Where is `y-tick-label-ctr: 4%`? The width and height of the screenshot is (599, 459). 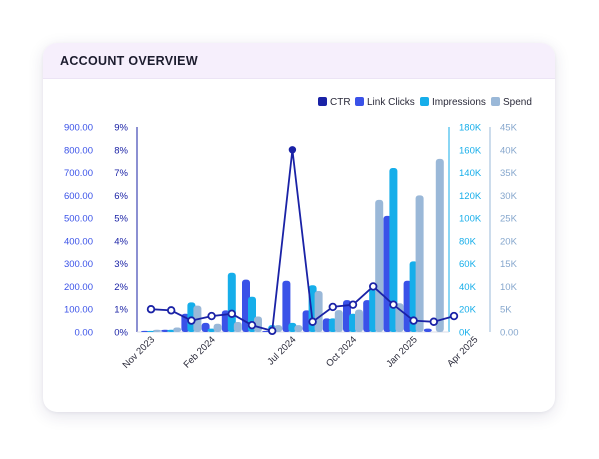 y-tick-label-ctr: 4% is located at coordinates (121, 241).